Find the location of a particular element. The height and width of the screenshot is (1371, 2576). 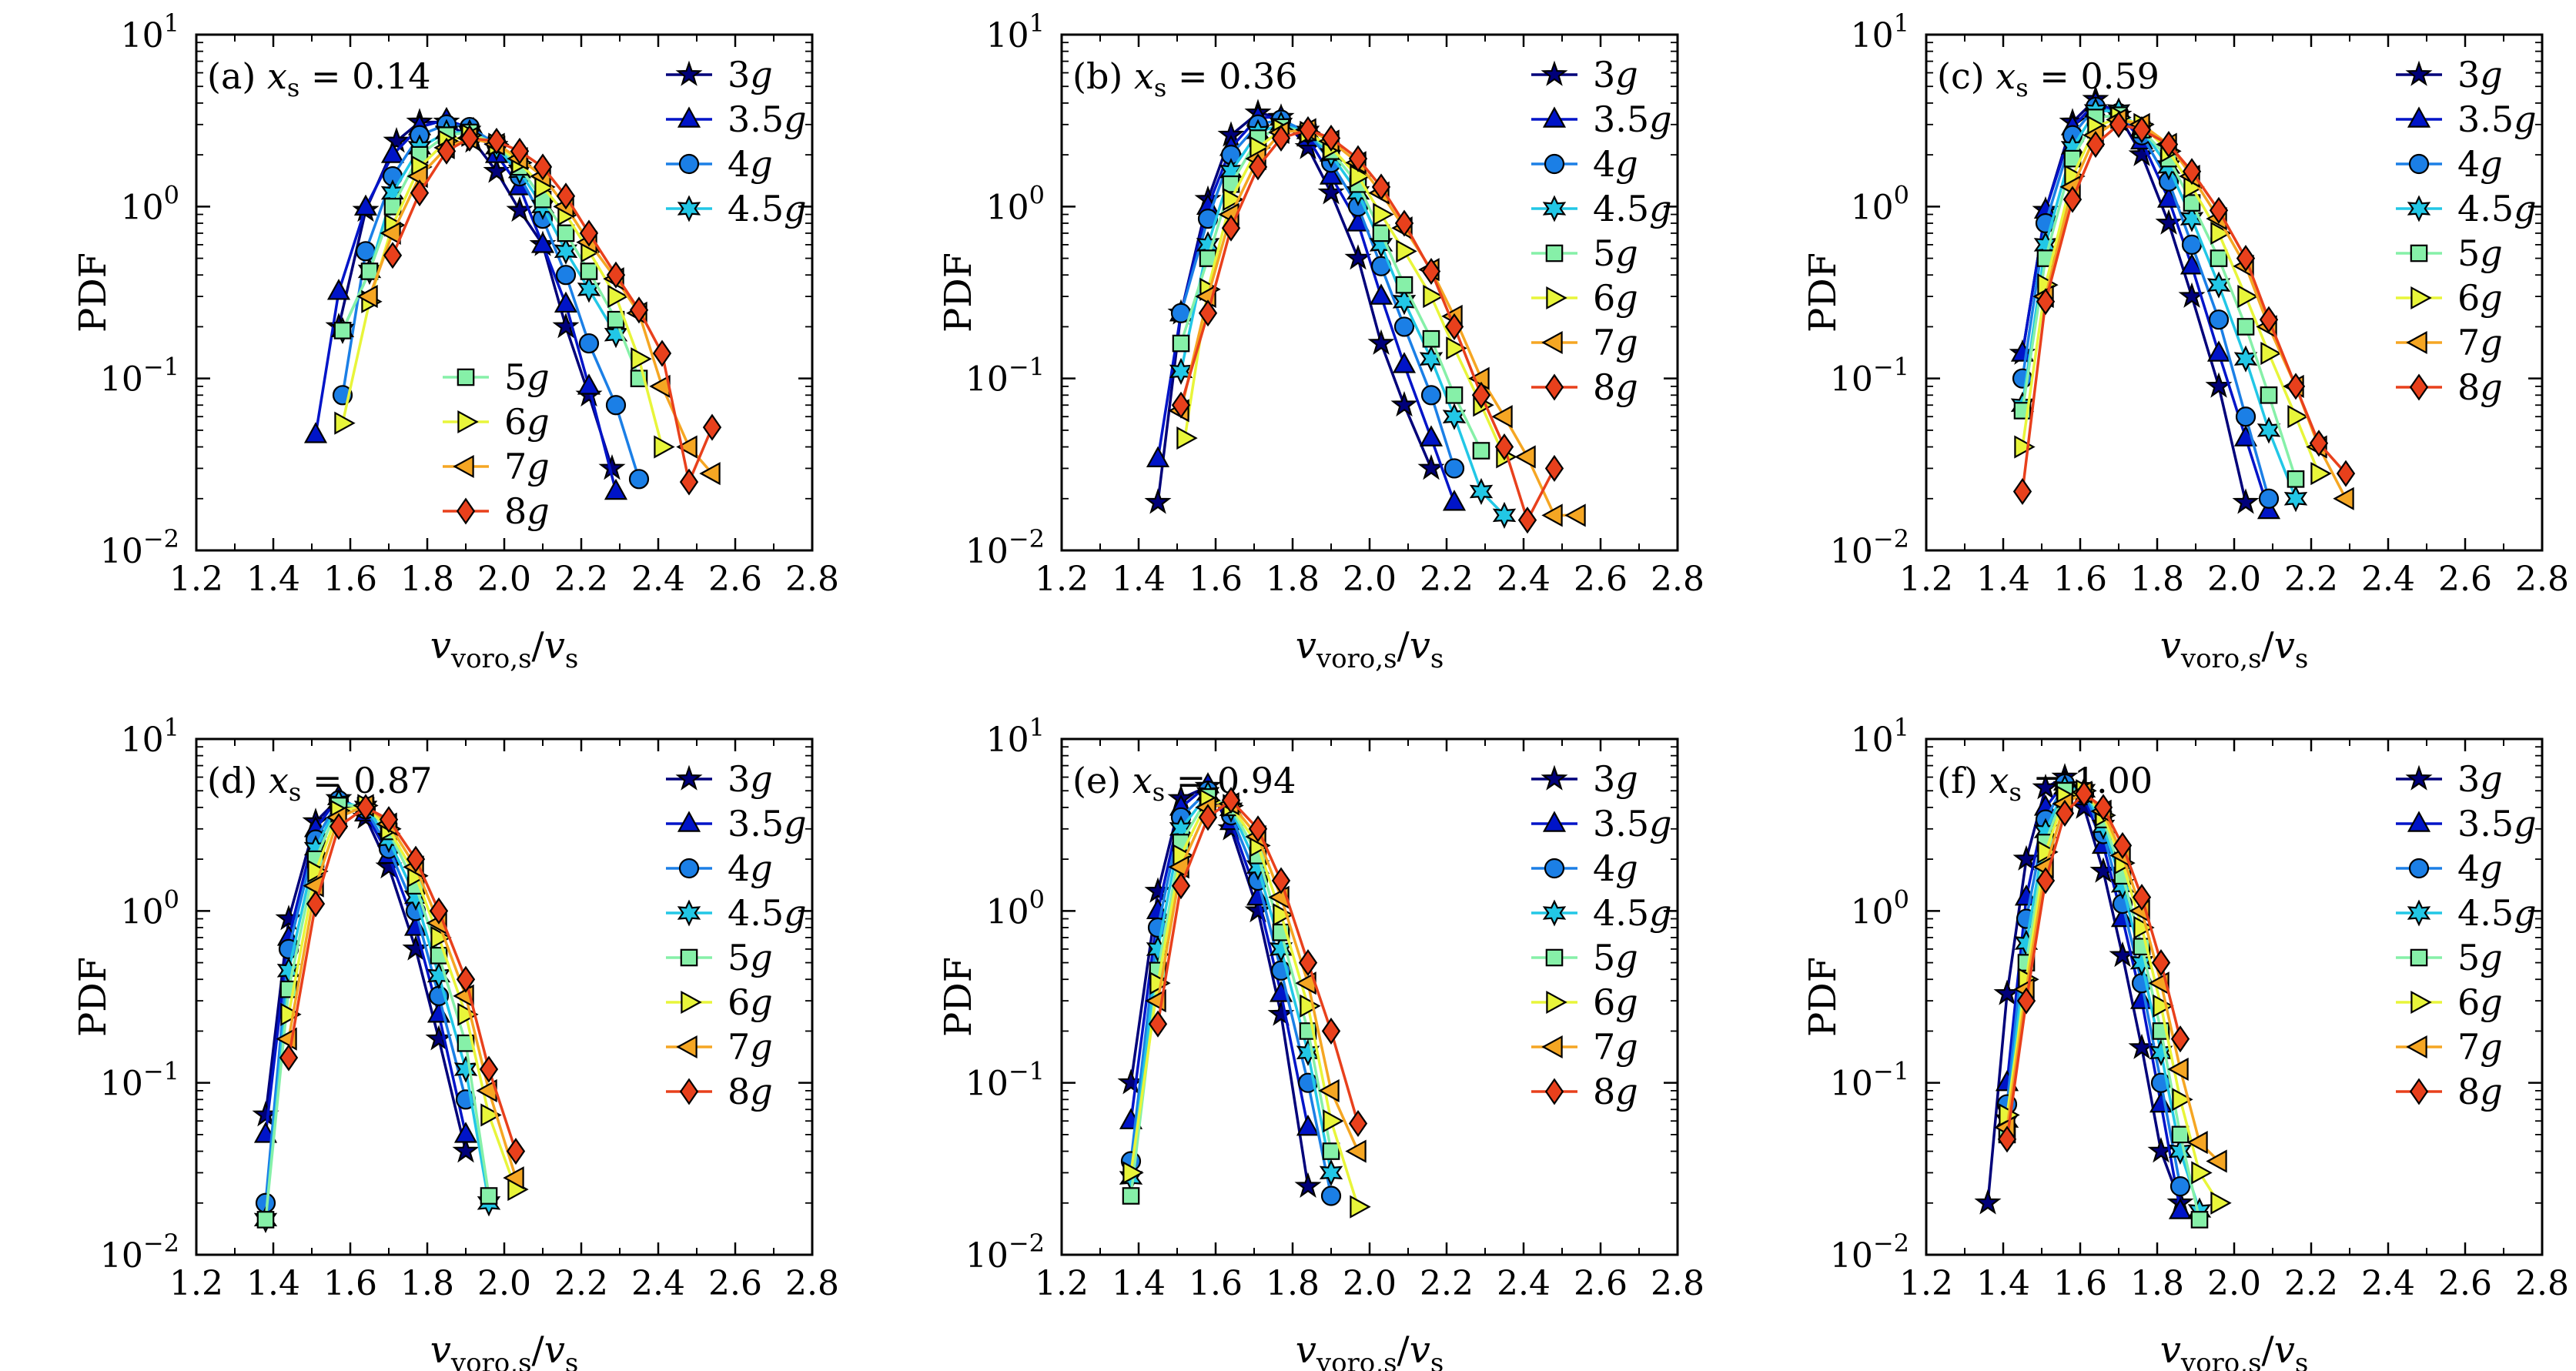

legend-label: 3.5g is located at coordinates (2497, 824).